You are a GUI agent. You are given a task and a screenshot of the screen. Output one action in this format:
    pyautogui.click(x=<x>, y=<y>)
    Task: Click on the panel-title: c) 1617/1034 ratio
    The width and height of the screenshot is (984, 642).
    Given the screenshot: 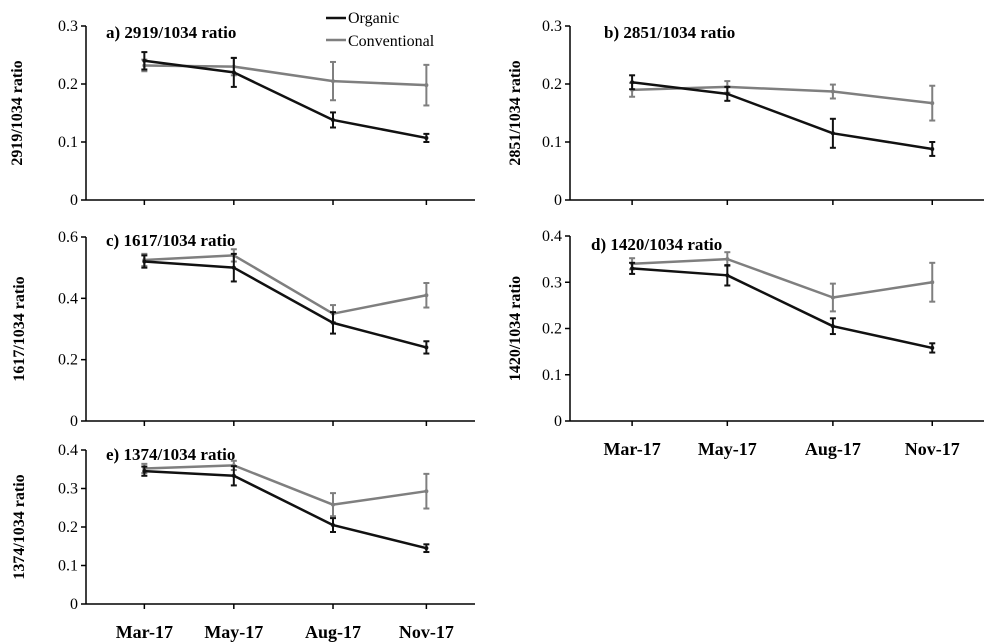 What is the action you would take?
    pyautogui.click(x=170, y=240)
    